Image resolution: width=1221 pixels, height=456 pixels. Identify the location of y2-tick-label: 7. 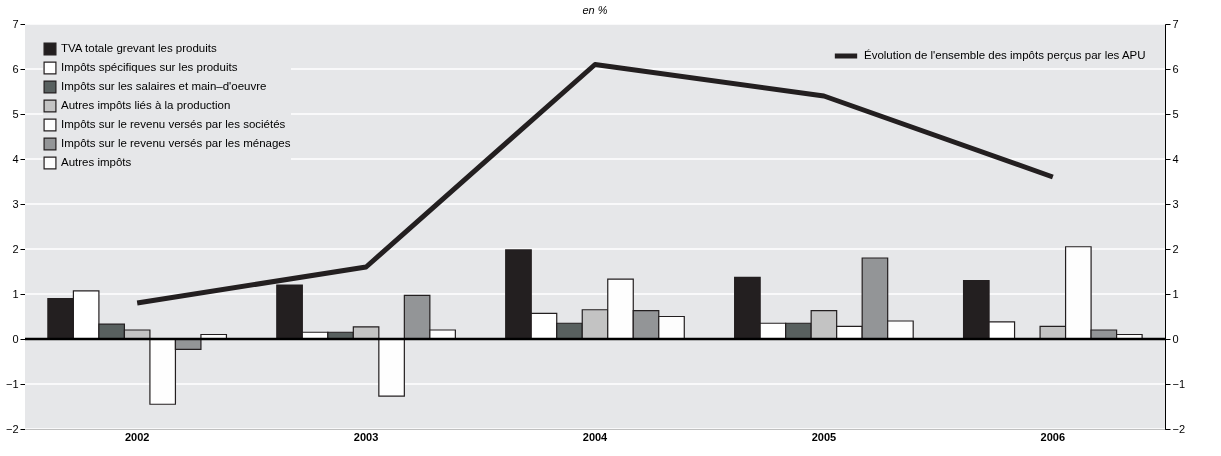
(1175, 23).